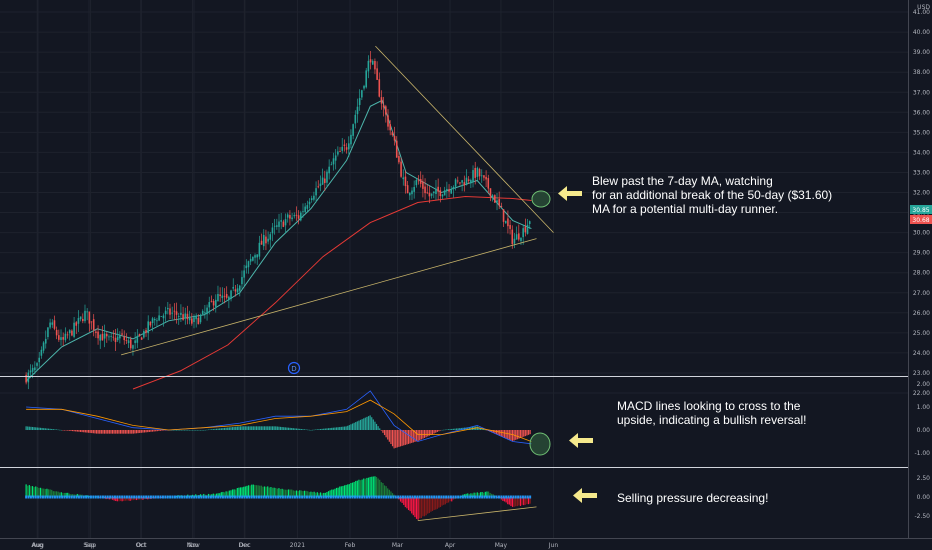 The height and width of the screenshot is (550, 932). Describe the element at coordinates (921, 172) in the screenshot. I see `price-tick-label: 33.00` at that location.